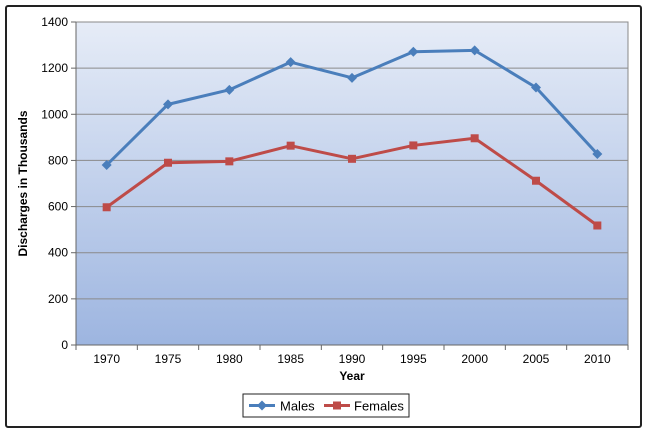  What do you see at coordinates (536, 359) in the screenshot?
I see `x-tick-label: 2005` at bounding box center [536, 359].